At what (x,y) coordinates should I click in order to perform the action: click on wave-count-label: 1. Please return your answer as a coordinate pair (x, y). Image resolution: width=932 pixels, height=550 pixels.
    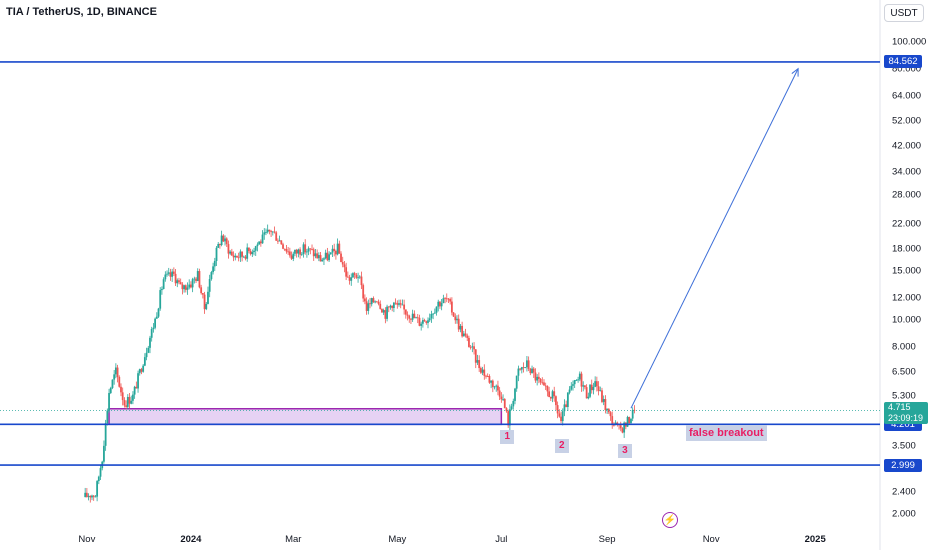
    Looking at the image, I should click on (507, 437).